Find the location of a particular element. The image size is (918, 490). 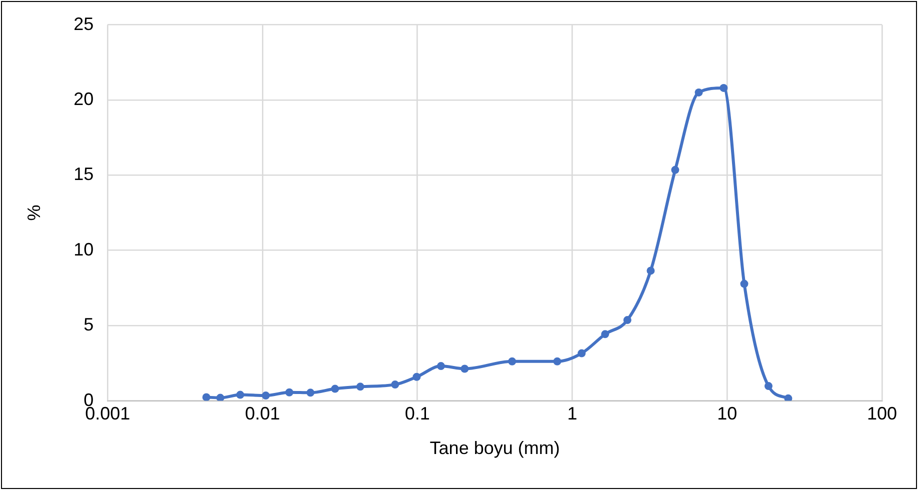

y-tick-label: 10 is located at coordinates (84, 249).